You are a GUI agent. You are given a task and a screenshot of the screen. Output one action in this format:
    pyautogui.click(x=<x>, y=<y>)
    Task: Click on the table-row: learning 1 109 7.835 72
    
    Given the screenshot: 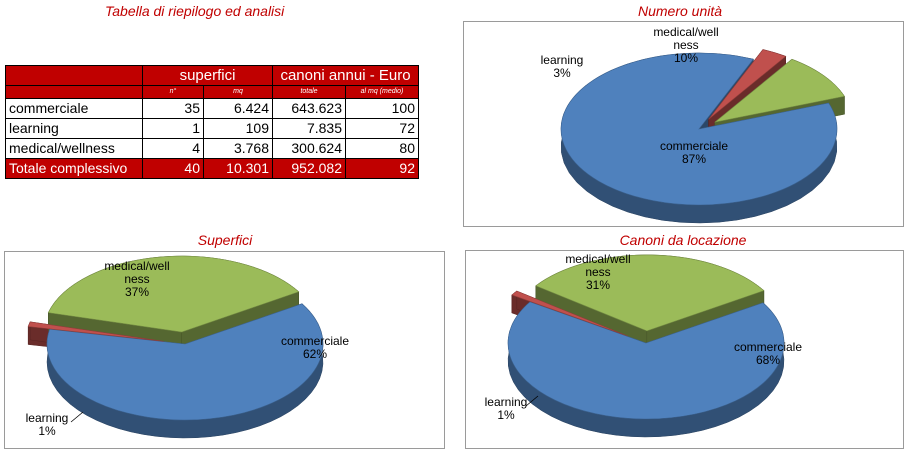 What is the action you would take?
    pyautogui.click(x=212, y=128)
    